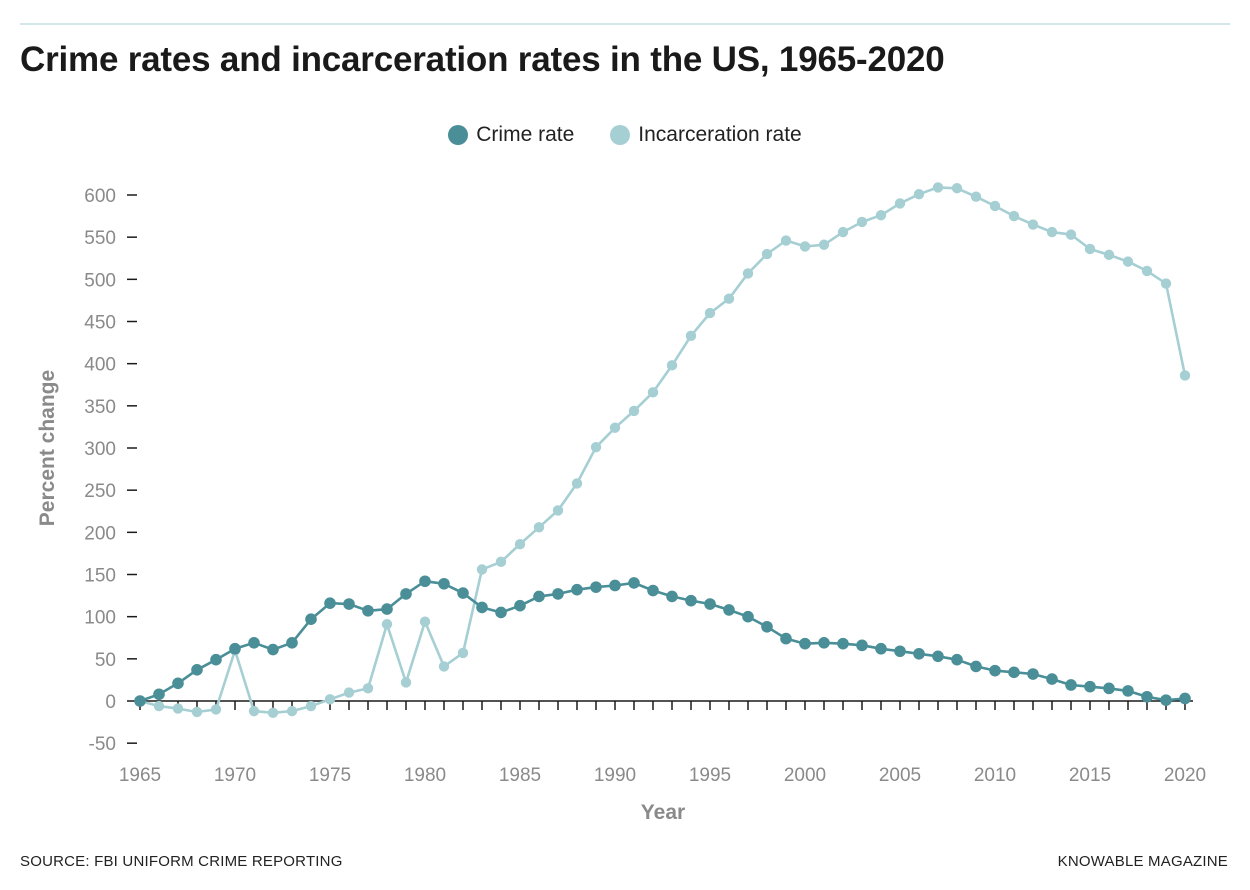 The height and width of the screenshot is (890, 1250). I want to click on legend-item-incarceration-rate: Incarceration rate, so click(706, 135).